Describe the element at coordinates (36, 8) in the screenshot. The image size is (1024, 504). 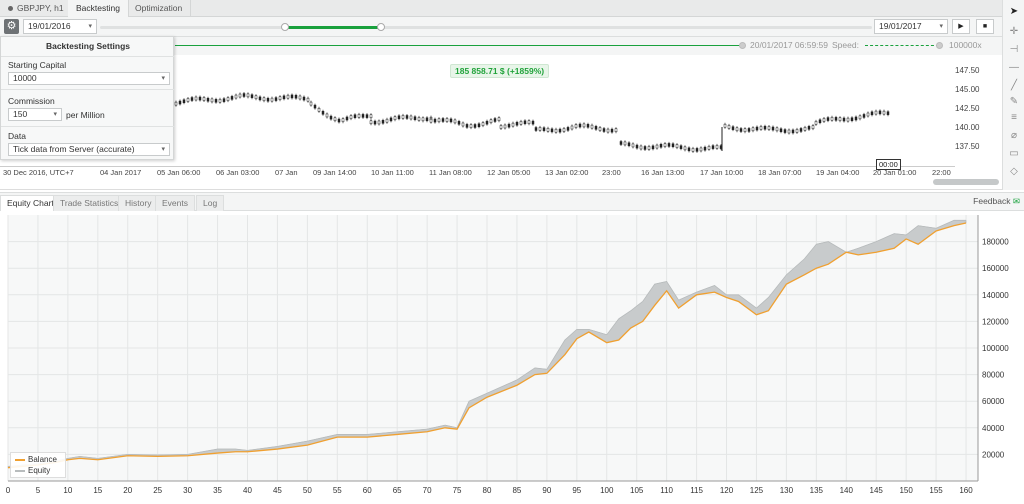
I see `tab-symbol: GBPJPY, h1` at that location.